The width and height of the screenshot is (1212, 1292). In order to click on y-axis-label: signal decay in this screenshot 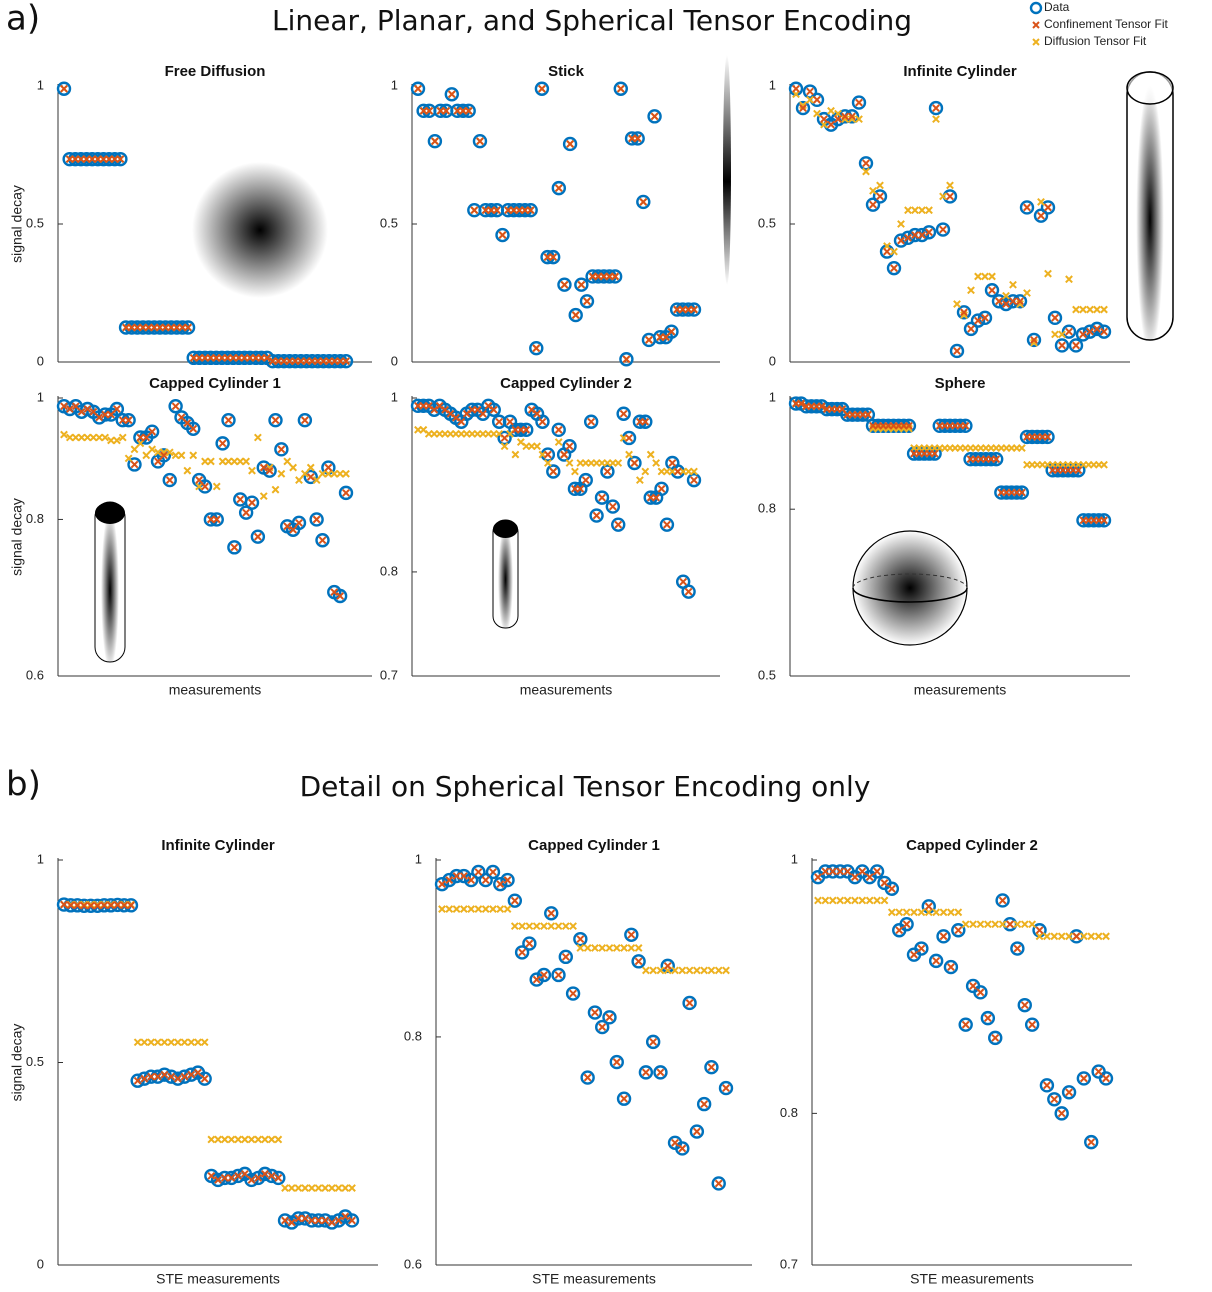, I will do `click(17, 1063)`.